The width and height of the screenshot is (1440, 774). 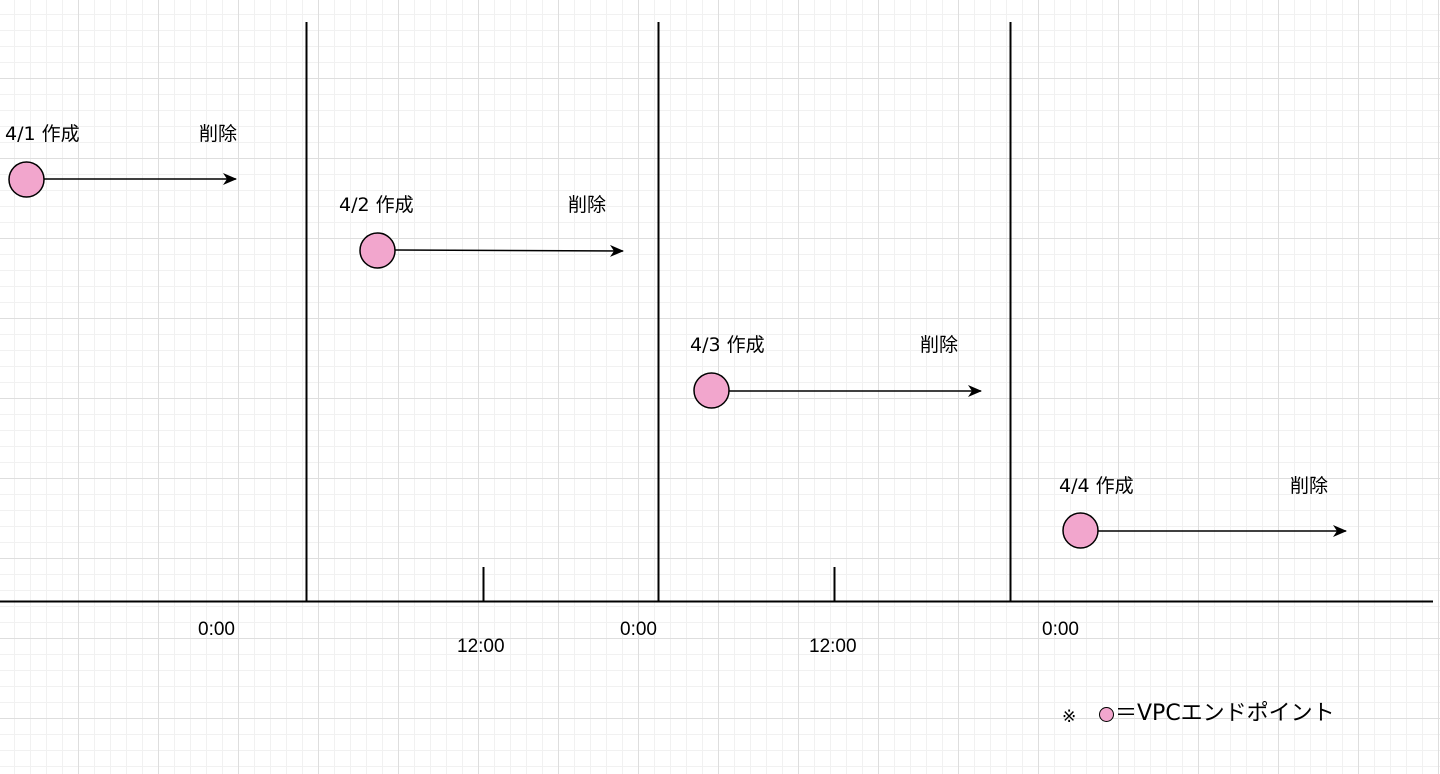 What do you see at coordinates (727, 345) in the screenshot?
I see `created-label-3: 4/3 作成` at bounding box center [727, 345].